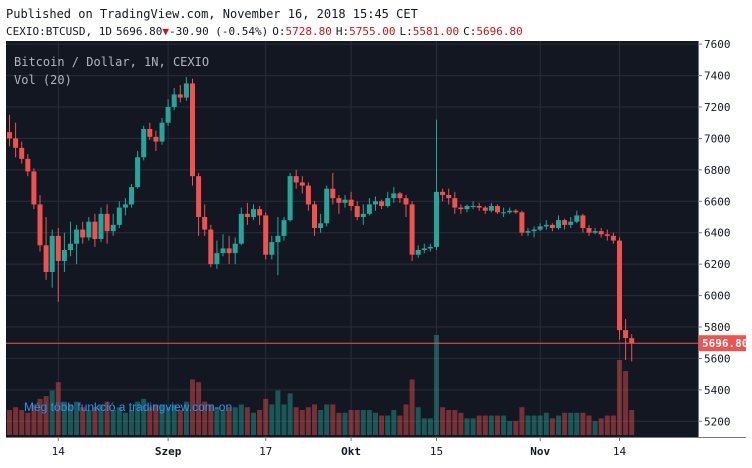 This screenshot has width=752, height=468. I want to click on price-tick-label: 5200, so click(717, 421).